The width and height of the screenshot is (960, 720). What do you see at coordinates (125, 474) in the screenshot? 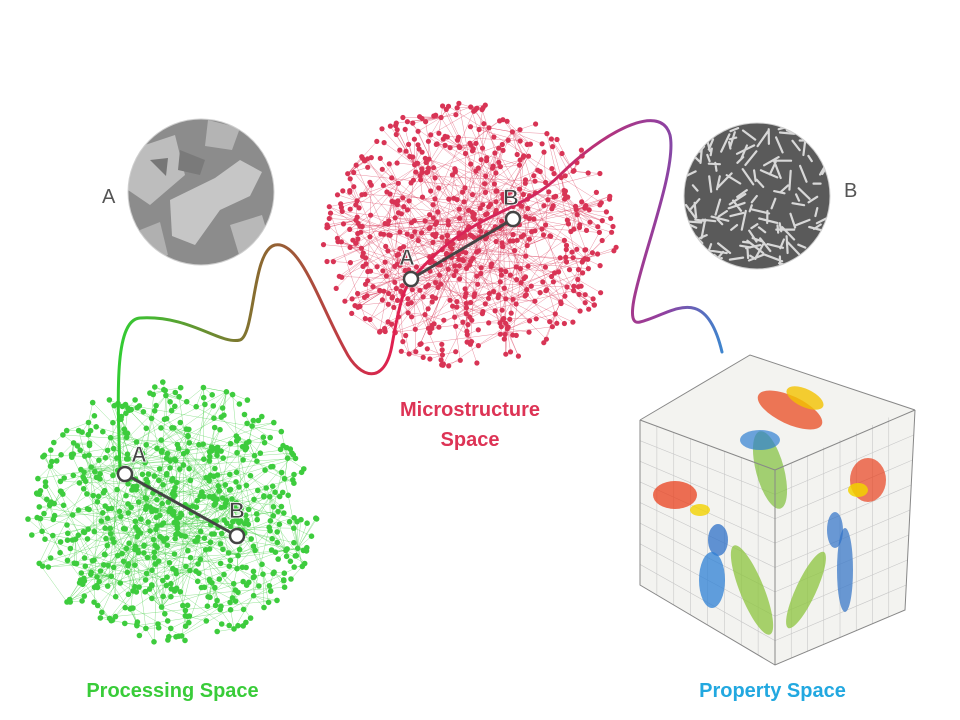
I see `processing-point-a` at bounding box center [125, 474].